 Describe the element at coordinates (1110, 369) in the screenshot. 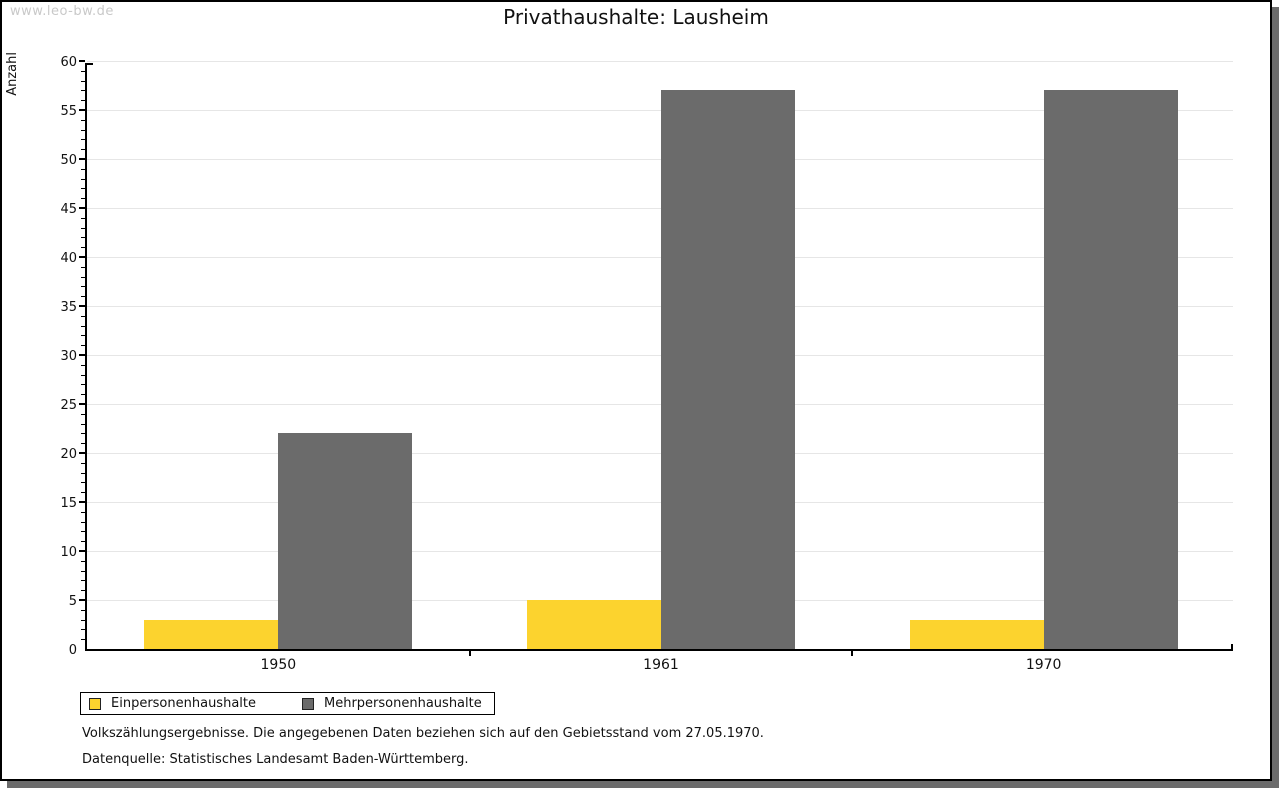

I see `bar-1970-mehrpersonen` at that location.